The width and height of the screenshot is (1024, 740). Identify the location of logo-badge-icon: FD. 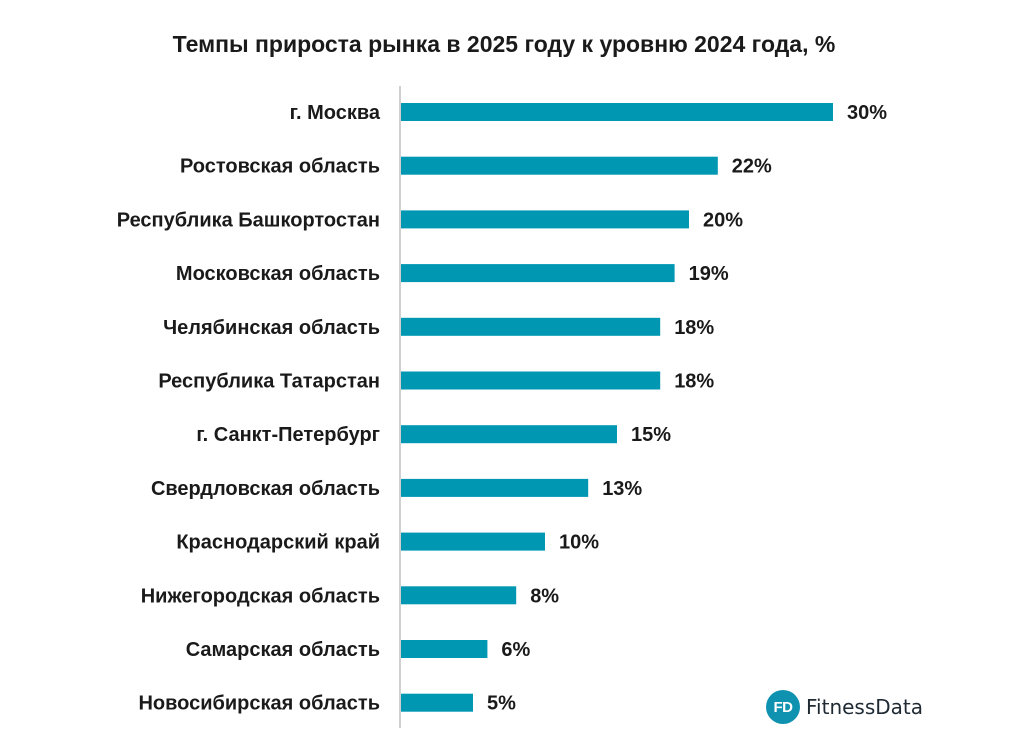
(783, 707).